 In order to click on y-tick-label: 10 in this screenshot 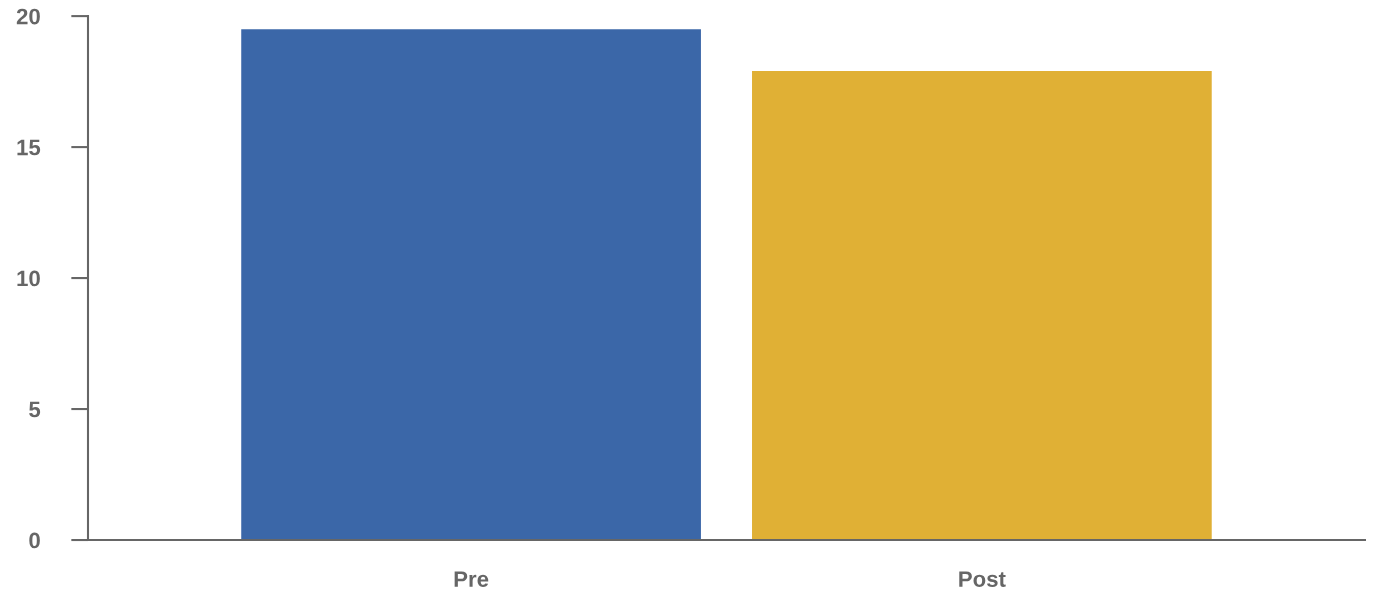, I will do `click(28, 278)`.